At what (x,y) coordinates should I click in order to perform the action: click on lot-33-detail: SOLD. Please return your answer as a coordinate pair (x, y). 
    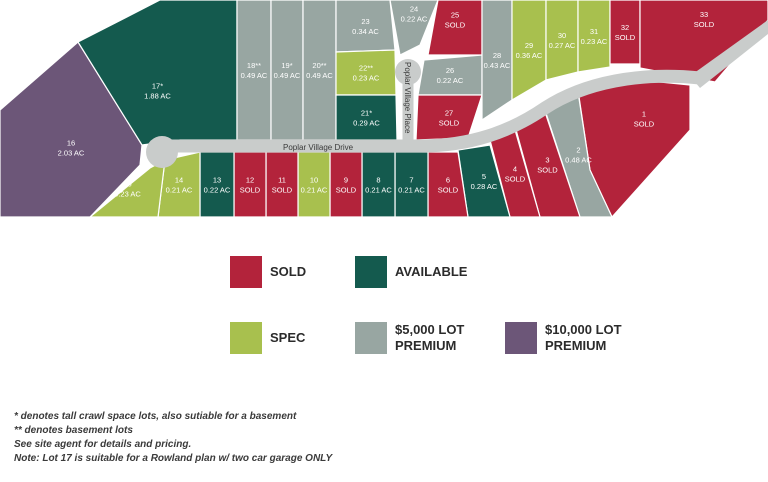
    Looking at the image, I should click on (704, 24).